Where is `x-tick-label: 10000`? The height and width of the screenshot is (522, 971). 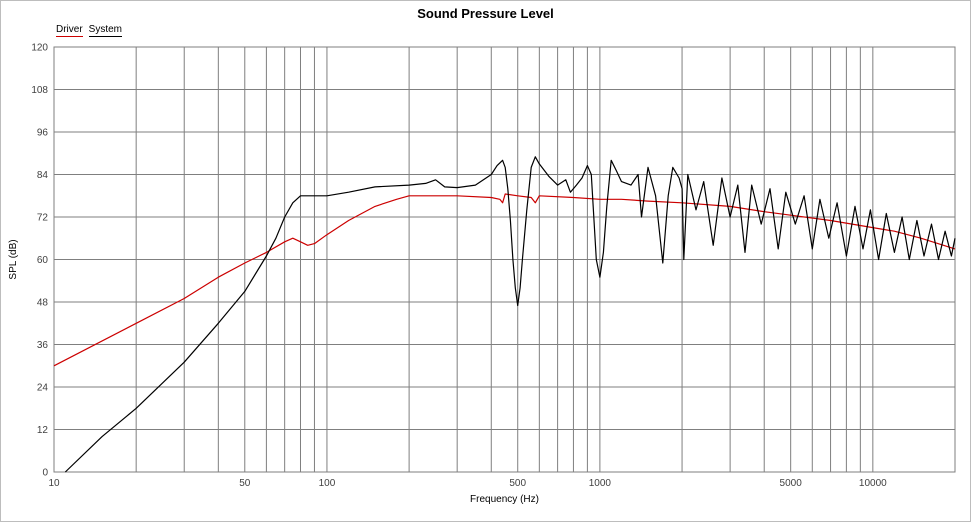
x-tick-label: 10000 is located at coordinates (873, 483).